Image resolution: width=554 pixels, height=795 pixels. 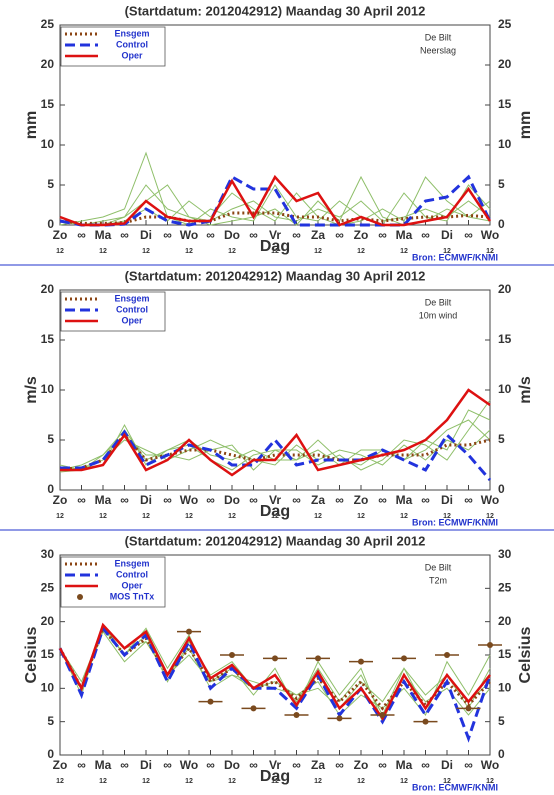 I want to click on y2-axis-label: m/s, so click(x=525, y=390).